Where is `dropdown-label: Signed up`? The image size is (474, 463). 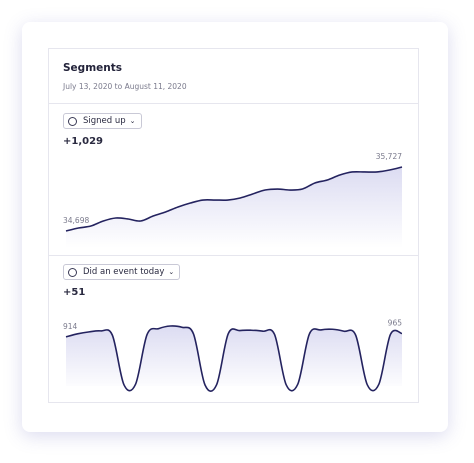 dropdown-label: Signed up is located at coordinates (104, 121).